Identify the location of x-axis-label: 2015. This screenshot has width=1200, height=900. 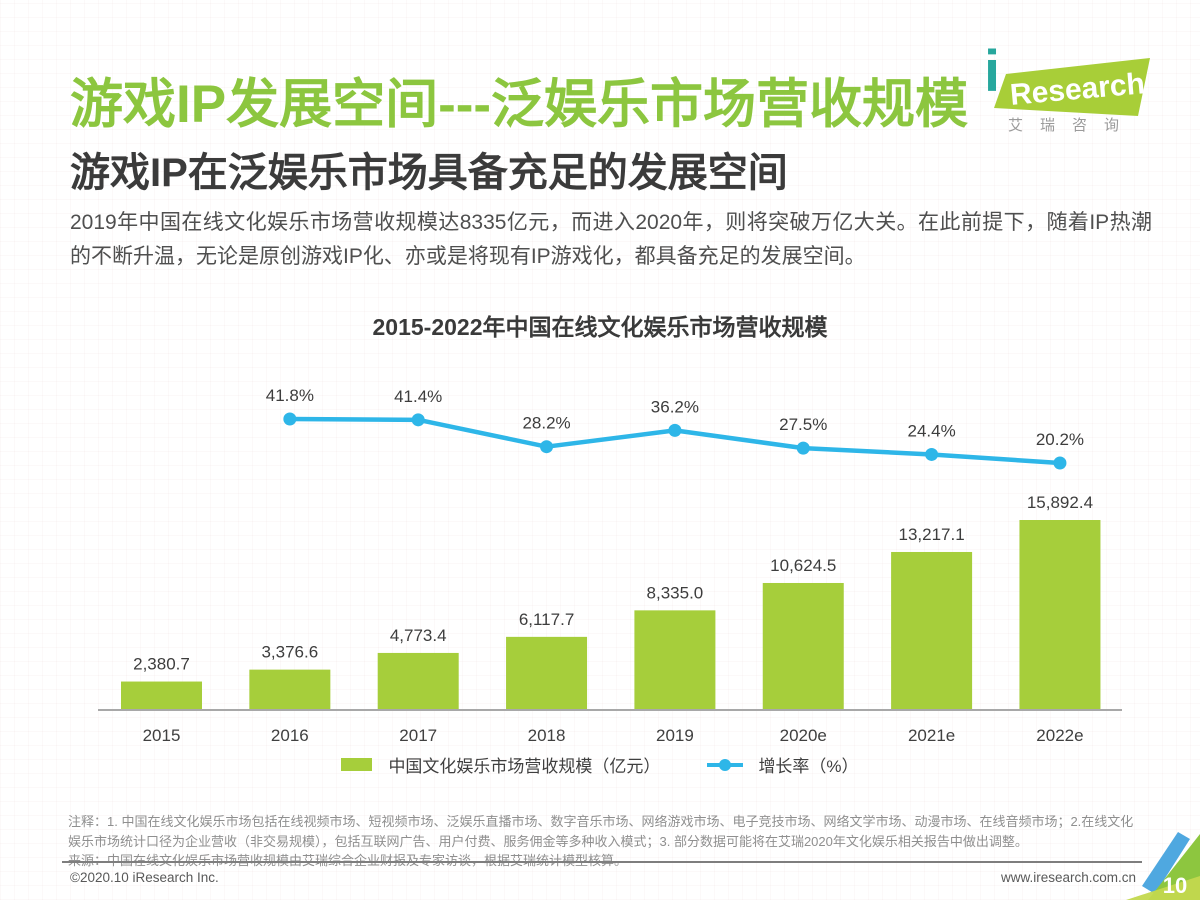
(162, 735).